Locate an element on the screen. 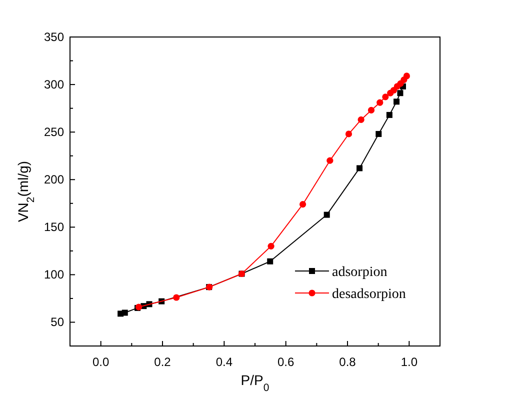 The image size is (518, 399). x-tick-label: 1.0 is located at coordinates (409, 362).